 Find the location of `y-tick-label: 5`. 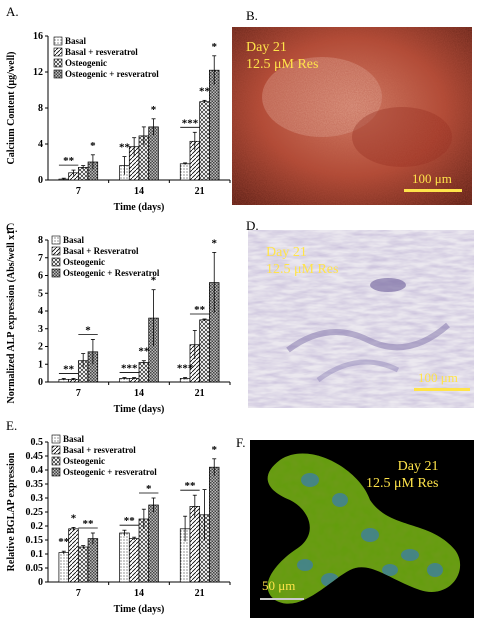

y-tick-label: 5 is located at coordinates (40, 293).